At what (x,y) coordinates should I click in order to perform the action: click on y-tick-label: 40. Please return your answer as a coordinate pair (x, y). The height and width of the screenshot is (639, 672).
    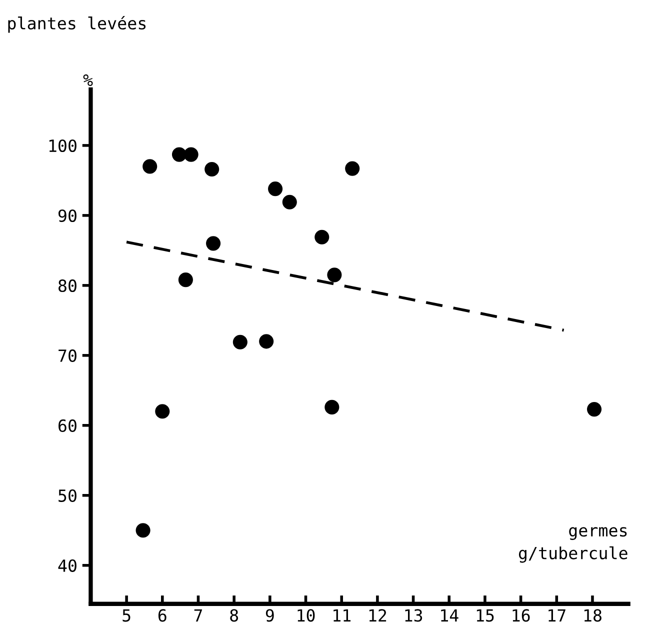
    Looking at the image, I should click on (67, 565).